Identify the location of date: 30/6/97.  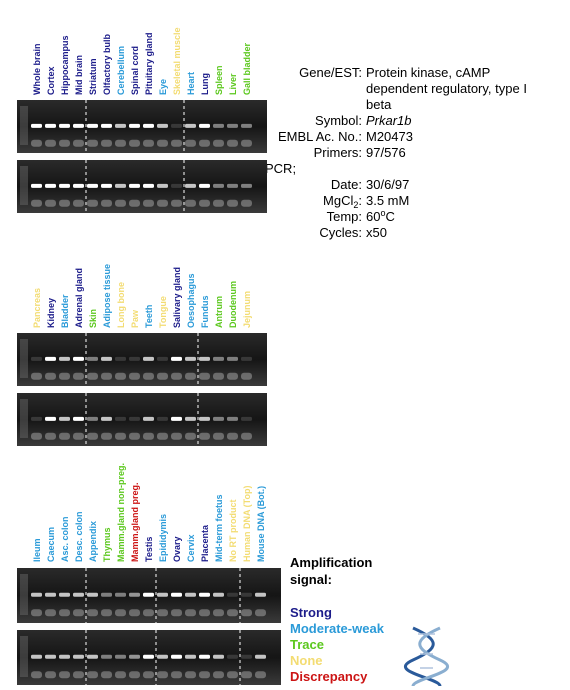
(387, 184).